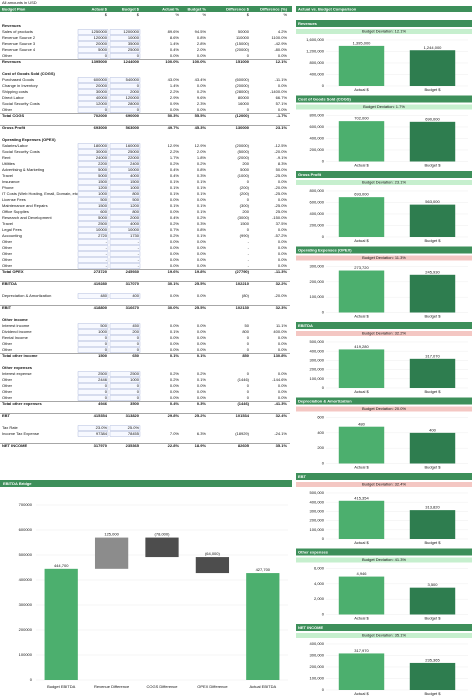 The height and width of the screenshot is (700, 474). Describe the element at coordinates (14, 8) in the screenshot. I see `column-header: Budget Plan` at that location.